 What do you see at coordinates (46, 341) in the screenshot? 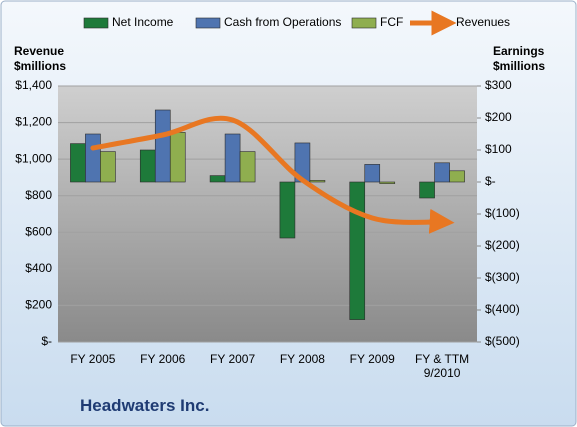
I see `y-tick-label: $-` at bounding box center [46, 341].